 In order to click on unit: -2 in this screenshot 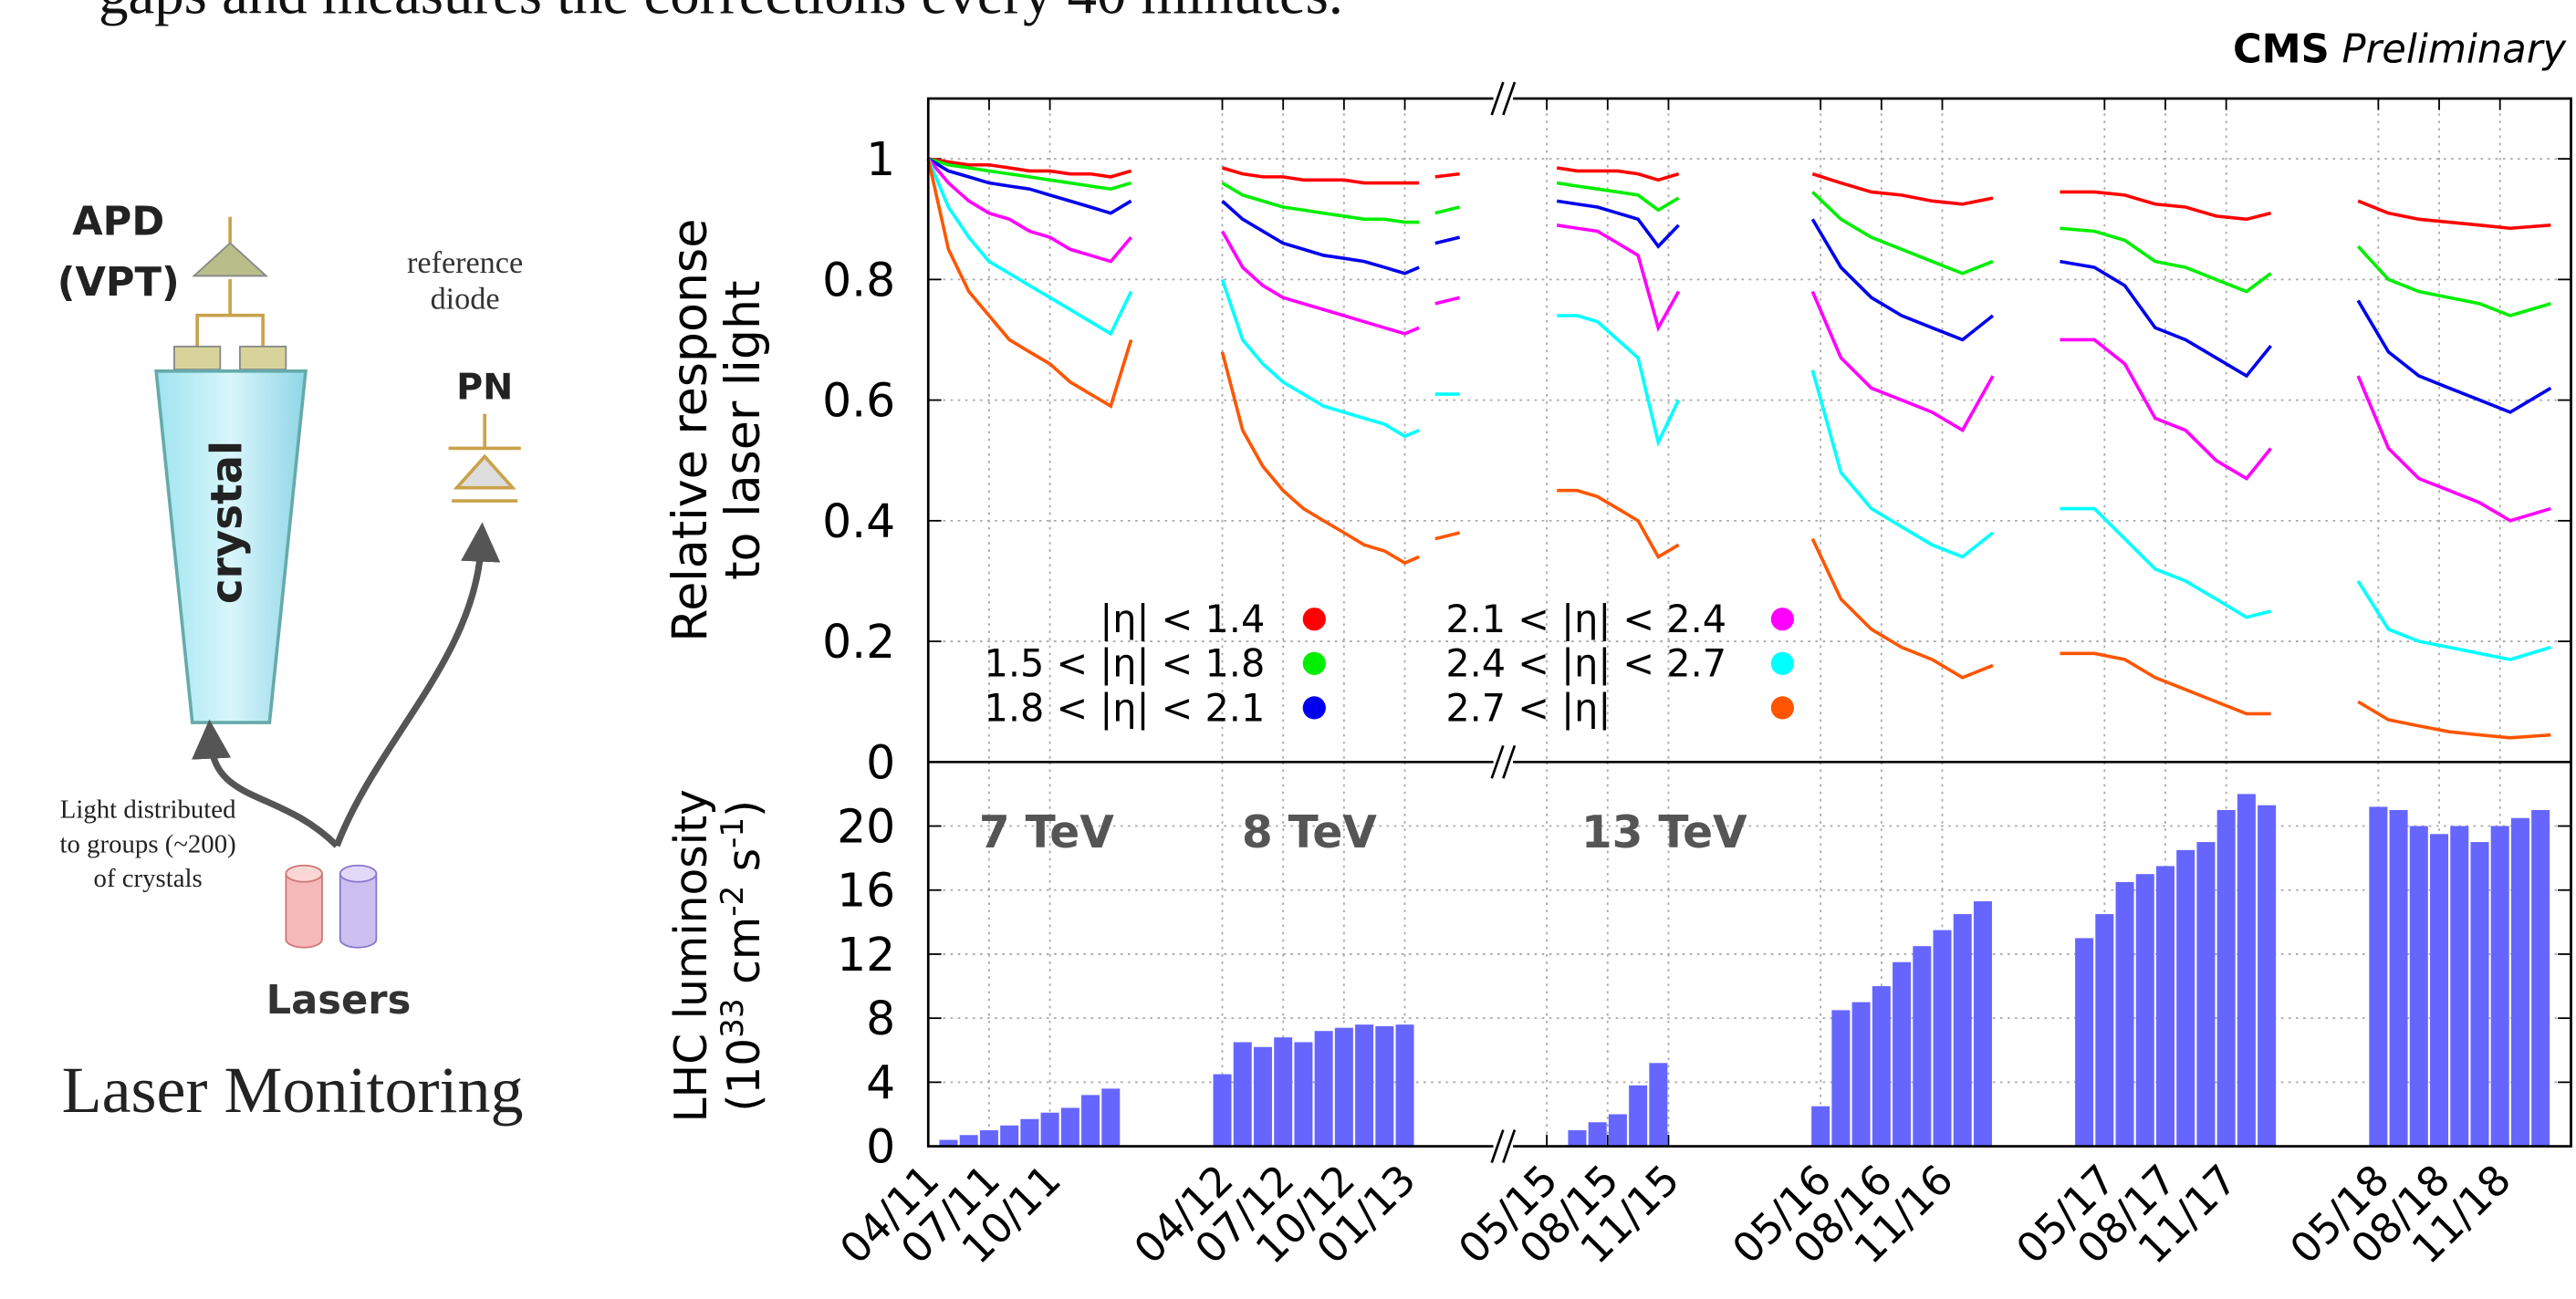, I will do `click(732, 901)`.